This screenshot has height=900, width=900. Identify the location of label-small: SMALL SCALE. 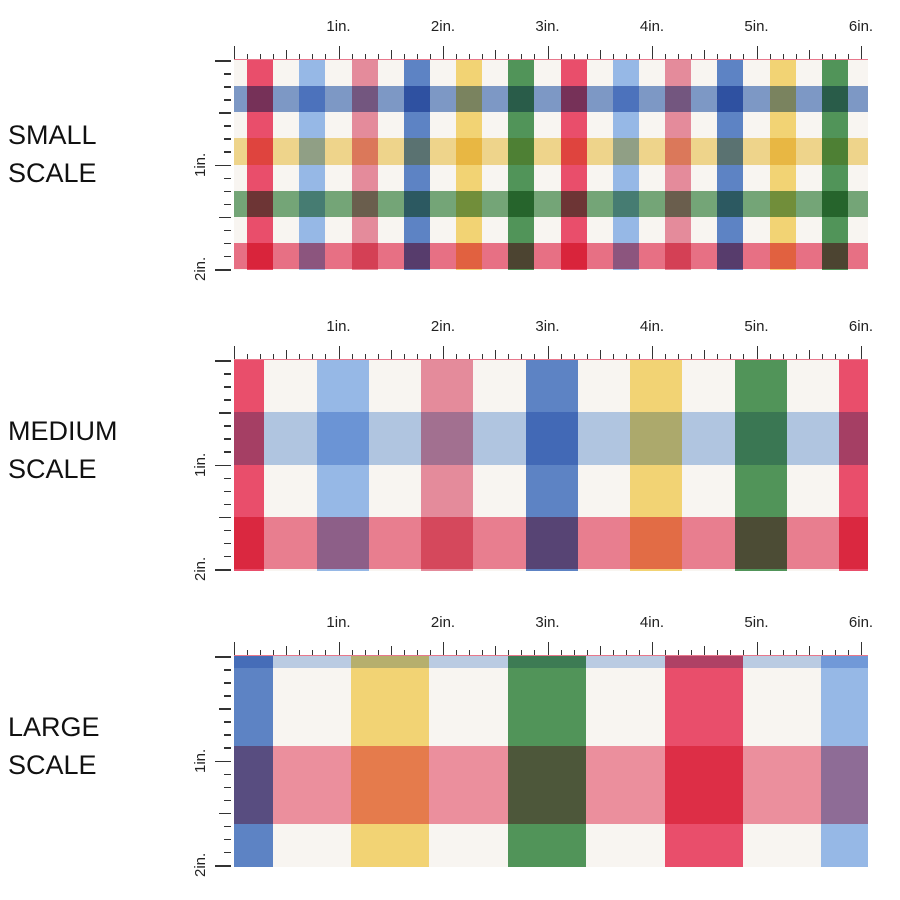
(52, 154).